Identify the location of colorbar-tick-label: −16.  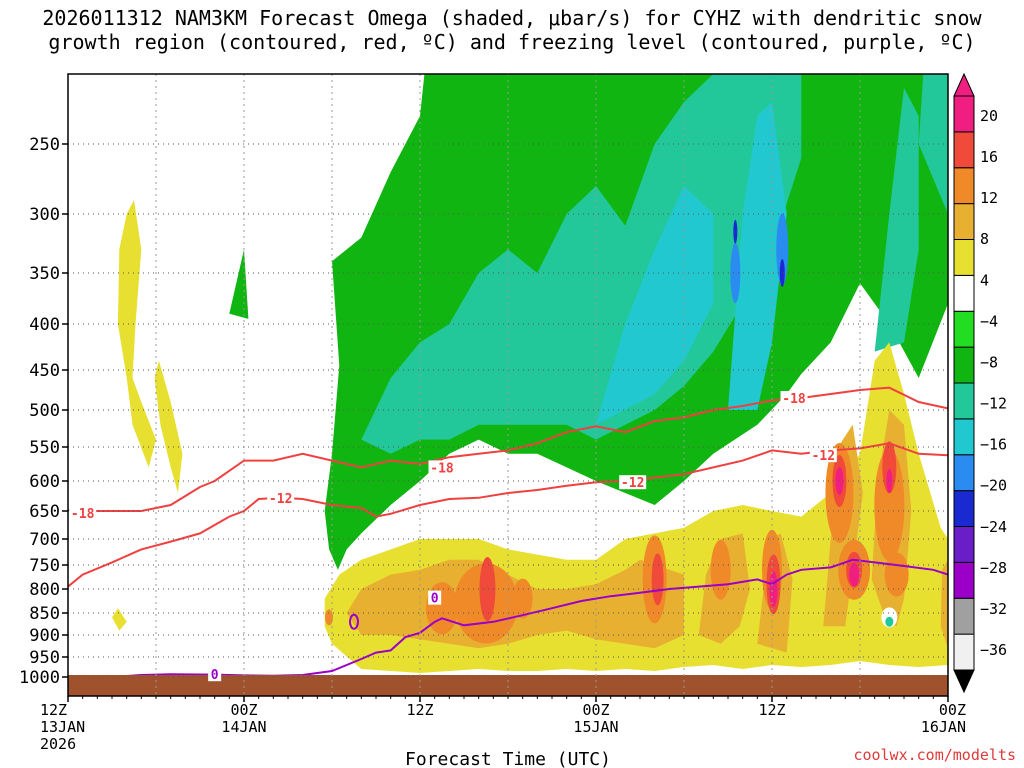
(993, 445).